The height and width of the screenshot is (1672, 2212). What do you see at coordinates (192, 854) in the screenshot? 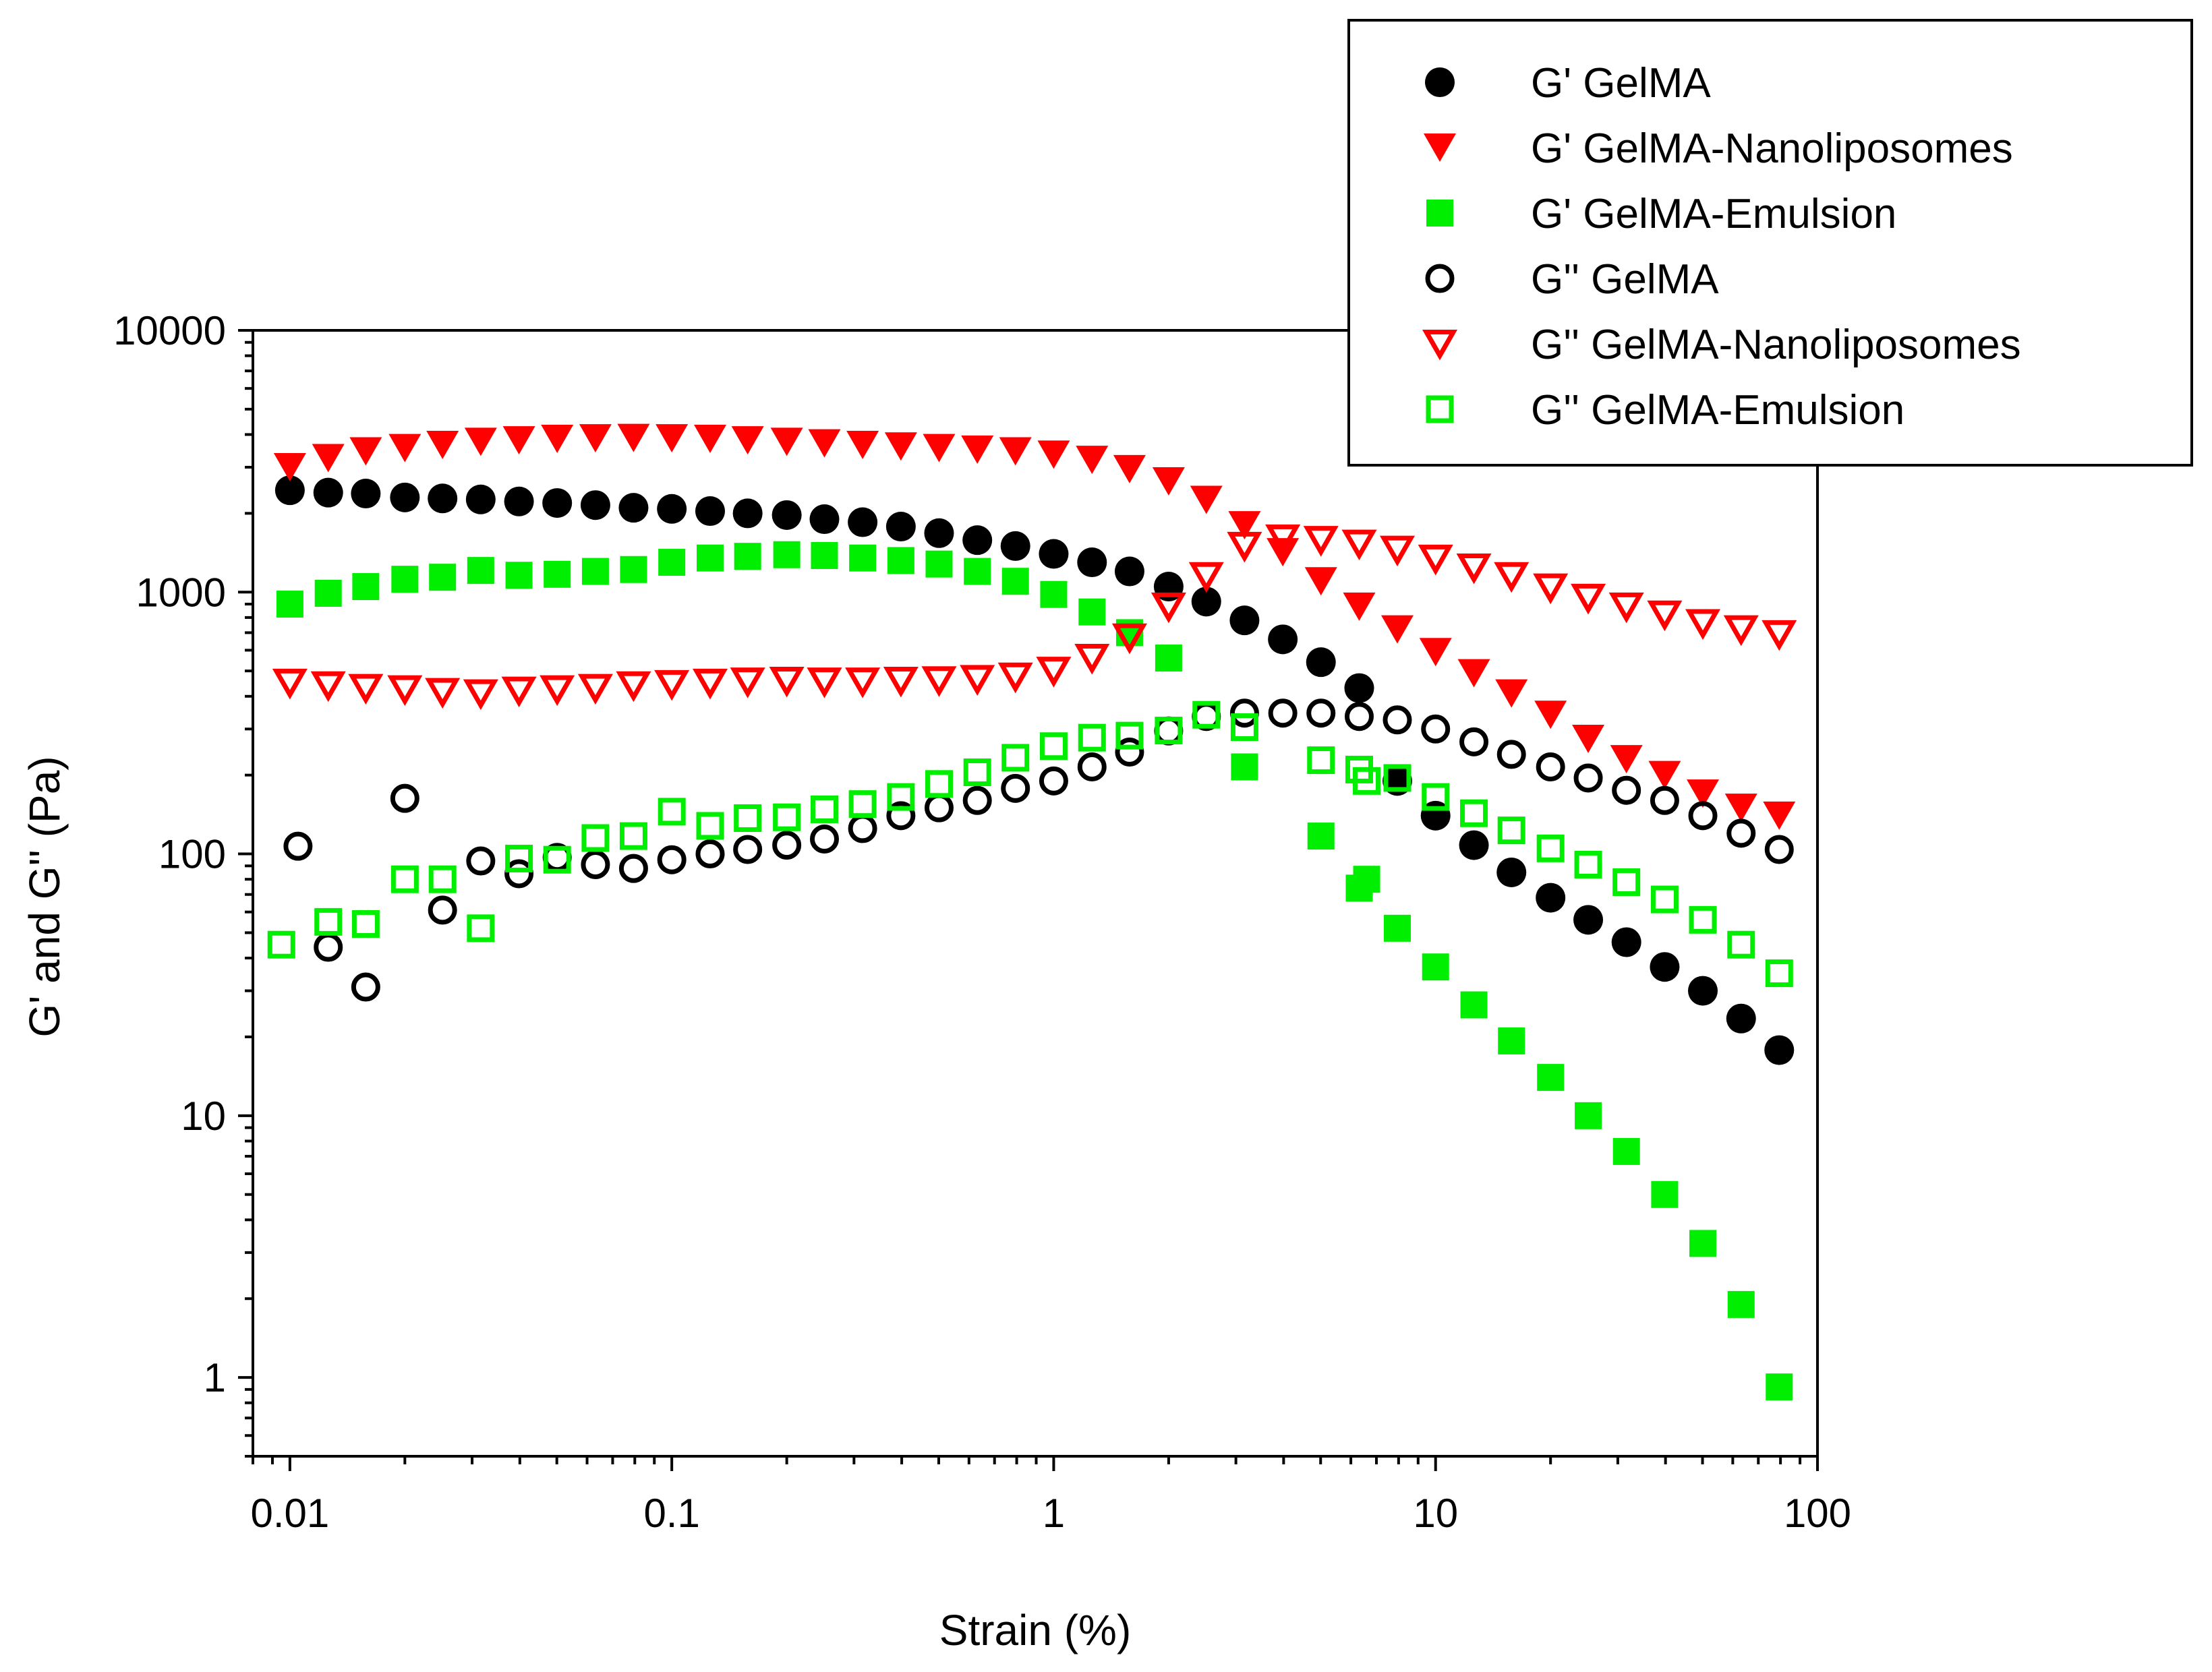
I see `y-tick-label: 100` at bounding box center [192, 854].